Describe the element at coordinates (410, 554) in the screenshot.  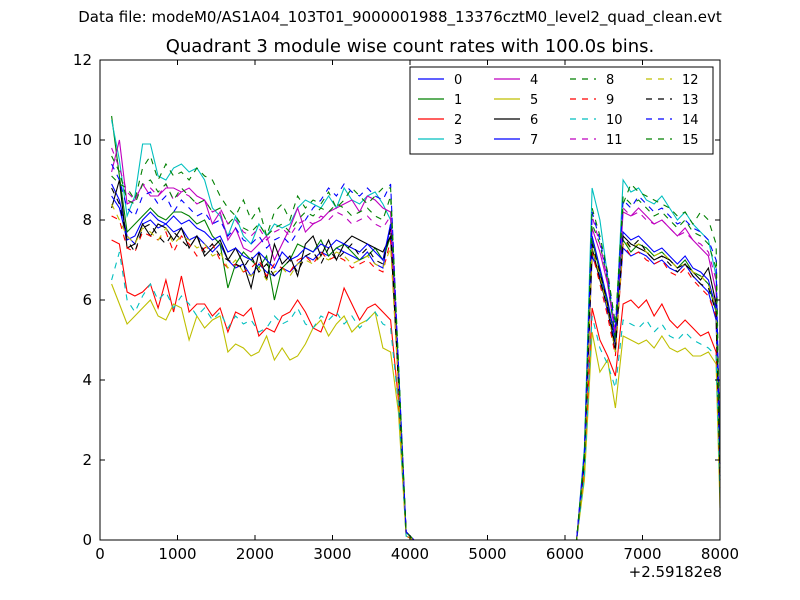
I see `x-tick-label: 4000` at that location.